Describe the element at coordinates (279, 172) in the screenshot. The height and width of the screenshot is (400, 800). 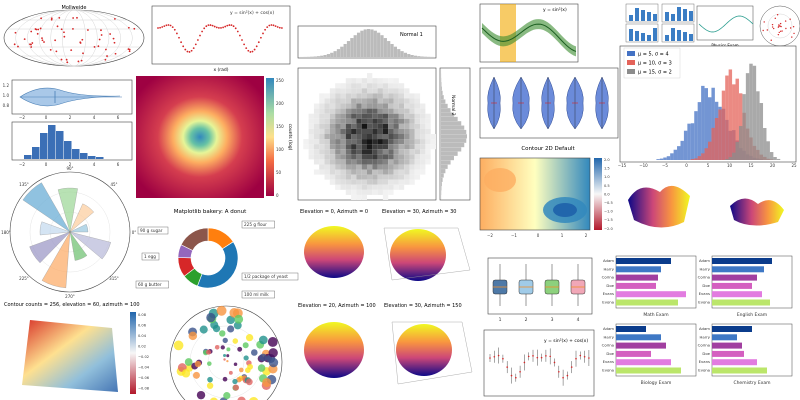
I see `heatmap-tick: 50` at that location.